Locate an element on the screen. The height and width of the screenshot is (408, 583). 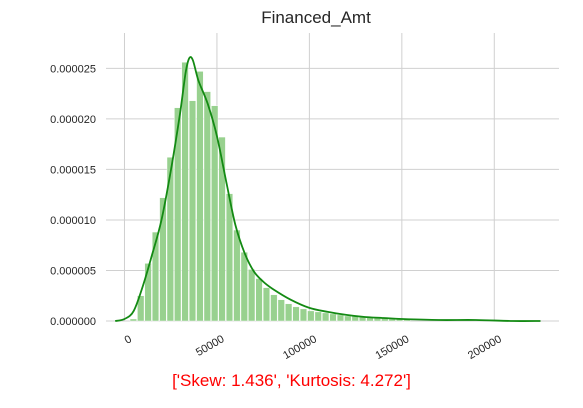
x-tick-labels: 0 50000 100000 150000 200000 is located at coordinates (313, 347).